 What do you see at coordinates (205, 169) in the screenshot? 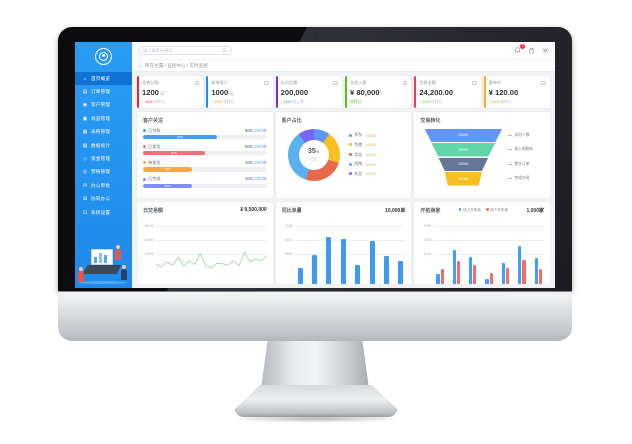
I see `progress-track: 40%` at bounding box center [205, 169].